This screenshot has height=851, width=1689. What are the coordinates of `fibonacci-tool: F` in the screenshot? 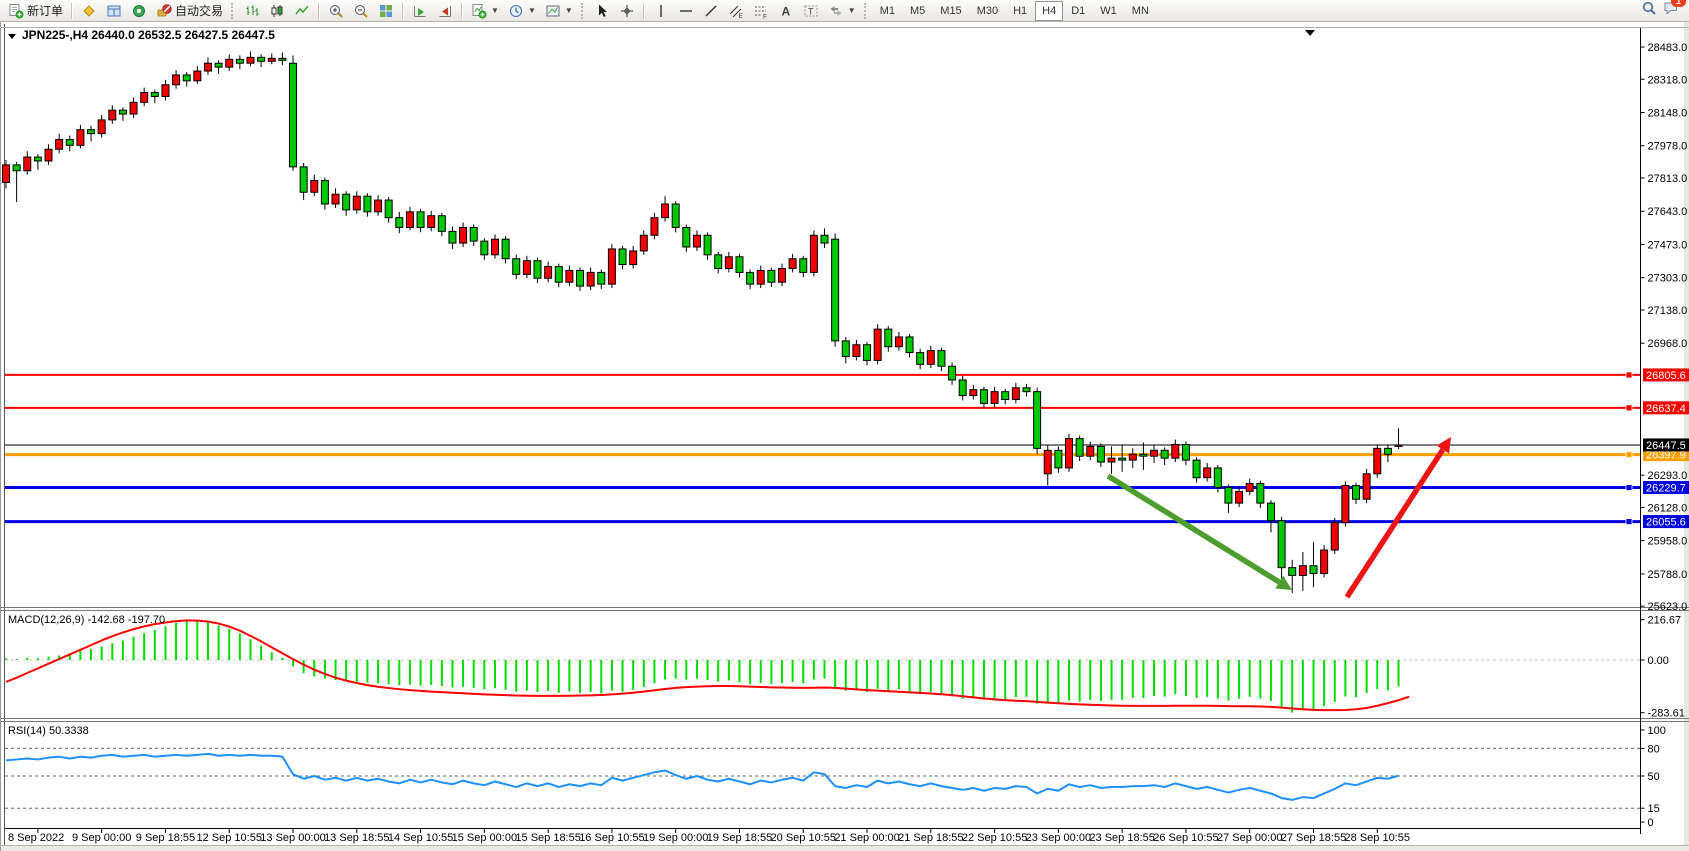 It's located at (761, 11).